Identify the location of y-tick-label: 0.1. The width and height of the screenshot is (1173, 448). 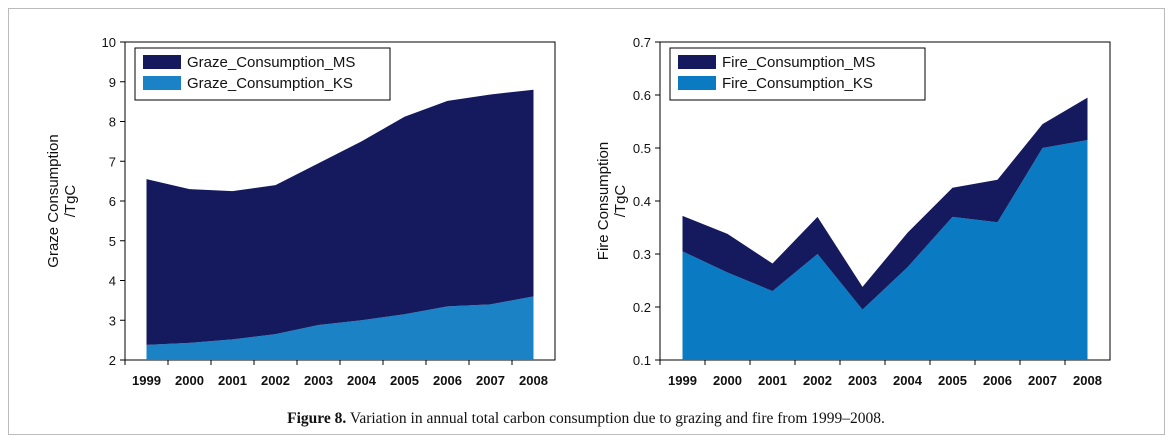
(642, 360).